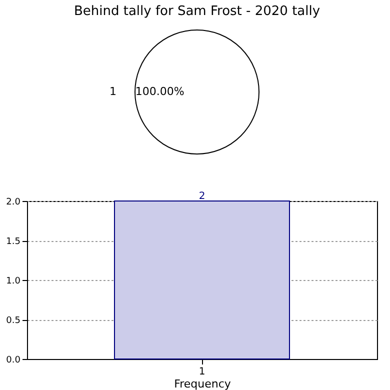 This screenshot has width=390, height=390. I want to click on legend-label: 1, so click(202, 372).